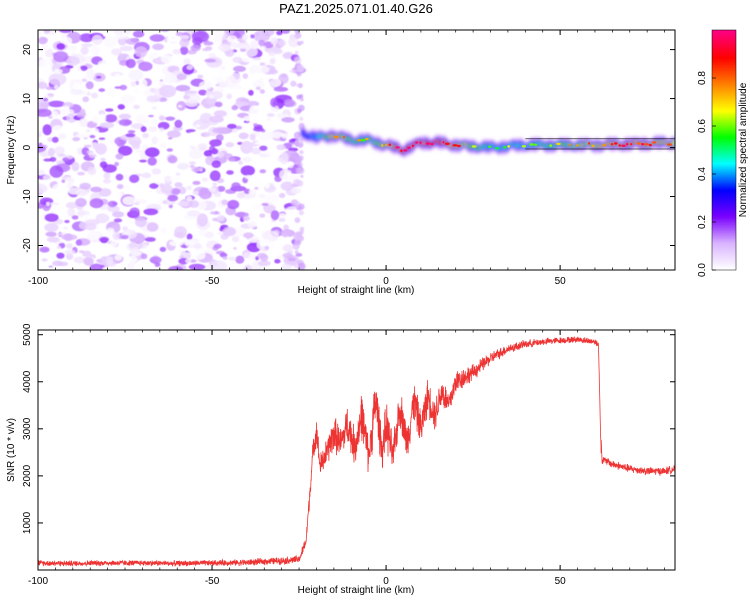 The height and width of the screenshot is (600, 750). I want to click on x-tick-label: 50, so click(561, 281).